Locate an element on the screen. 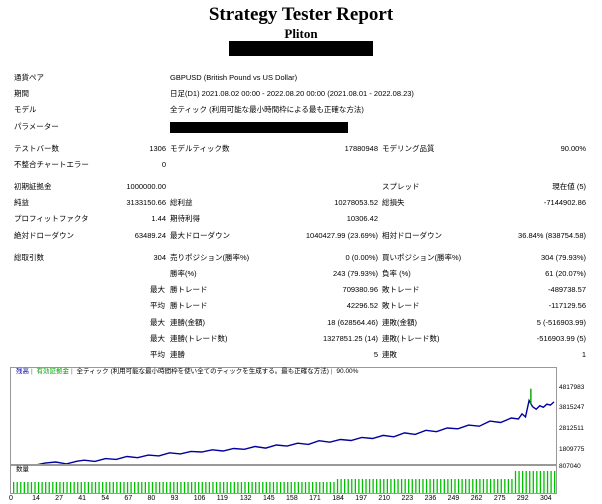 The image size is (602, 504). x-tick-label: 119 is located at coordinates (222, 498).